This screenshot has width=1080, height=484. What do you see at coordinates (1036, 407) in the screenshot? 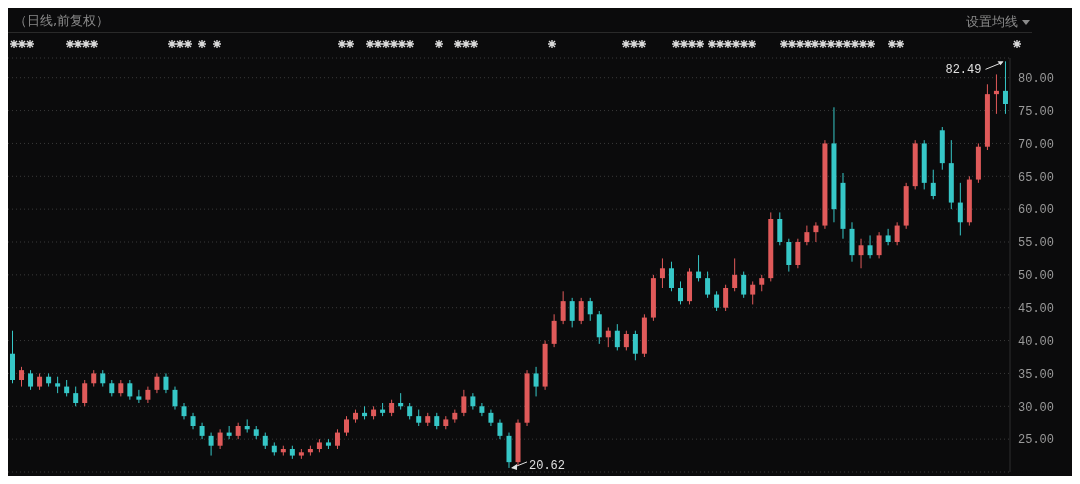
I see `y-tick-label: 30.00` at bounding box center [1036, 407].